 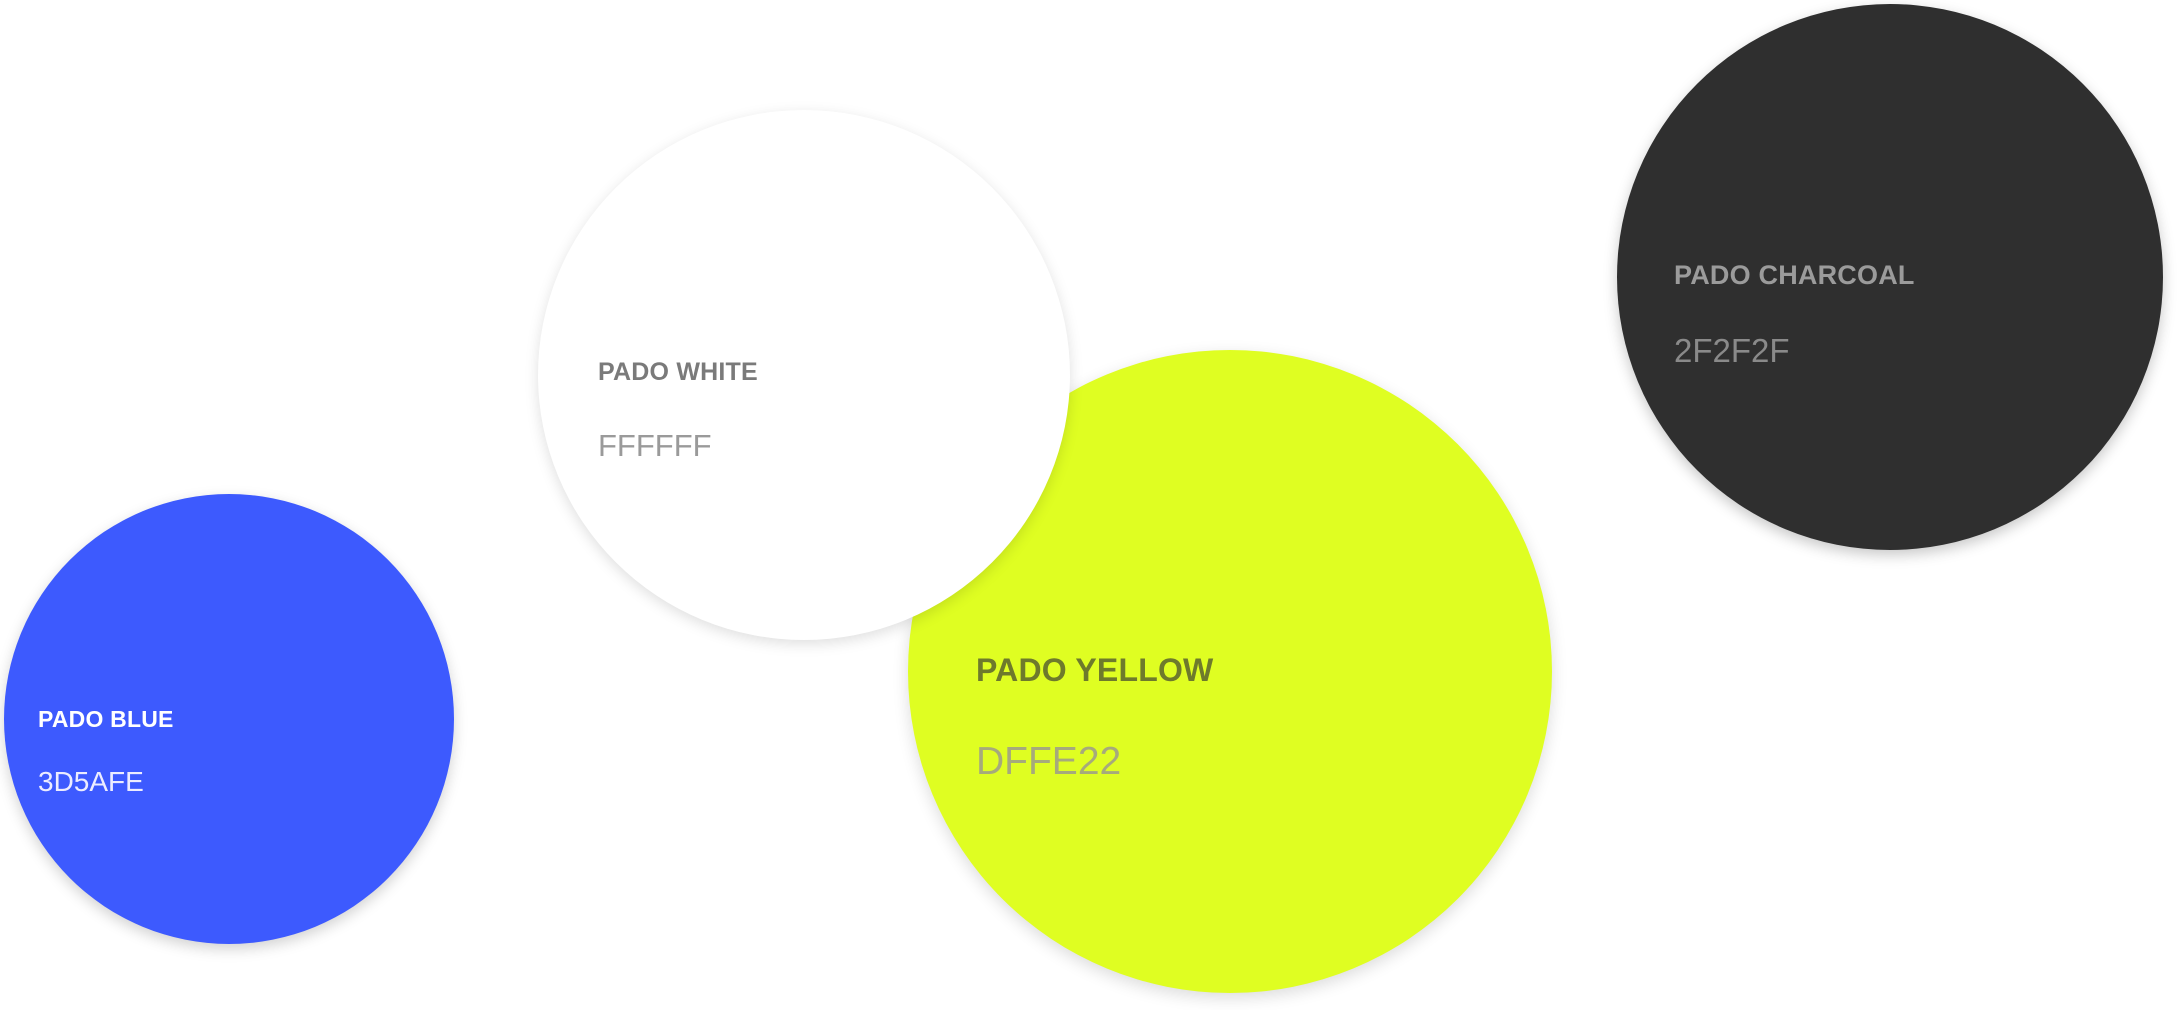 What do you see at coordinates (804, 375) in the screenshot?
I see `swatch-pado-white: PADO WHITE FFFFFF` at bounding box center [804, 375].